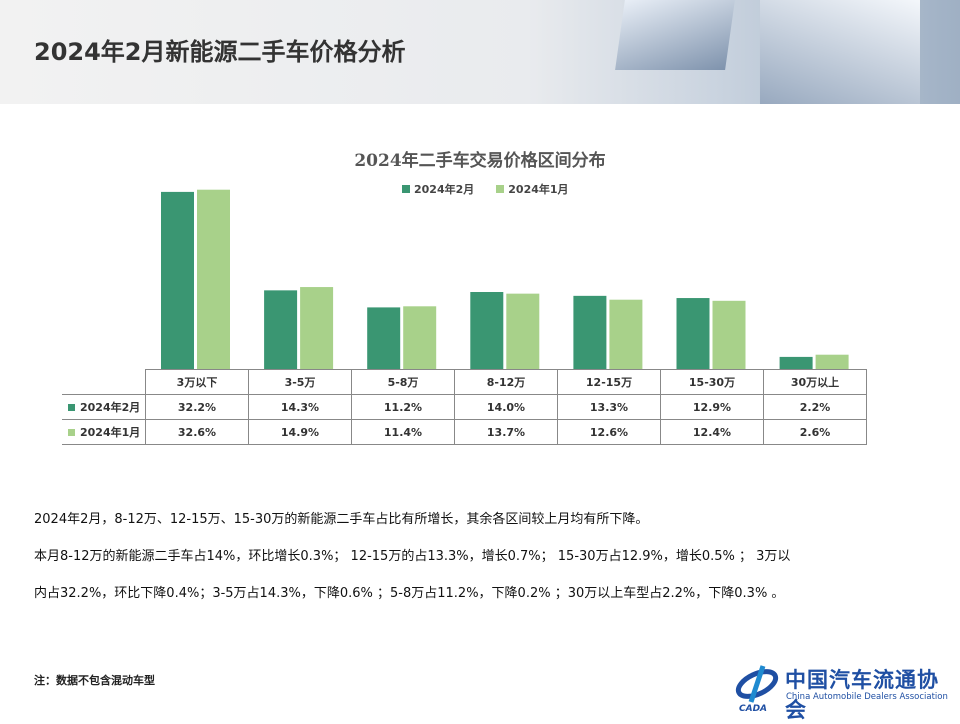 Image resolution: width=960 pixels, height=724 pixels. What do you see at coordinates (480, 161) in the screenshot?
I see `chart-title: 2024年二手车交易价格区间分布` at bounding box center [480, 161].